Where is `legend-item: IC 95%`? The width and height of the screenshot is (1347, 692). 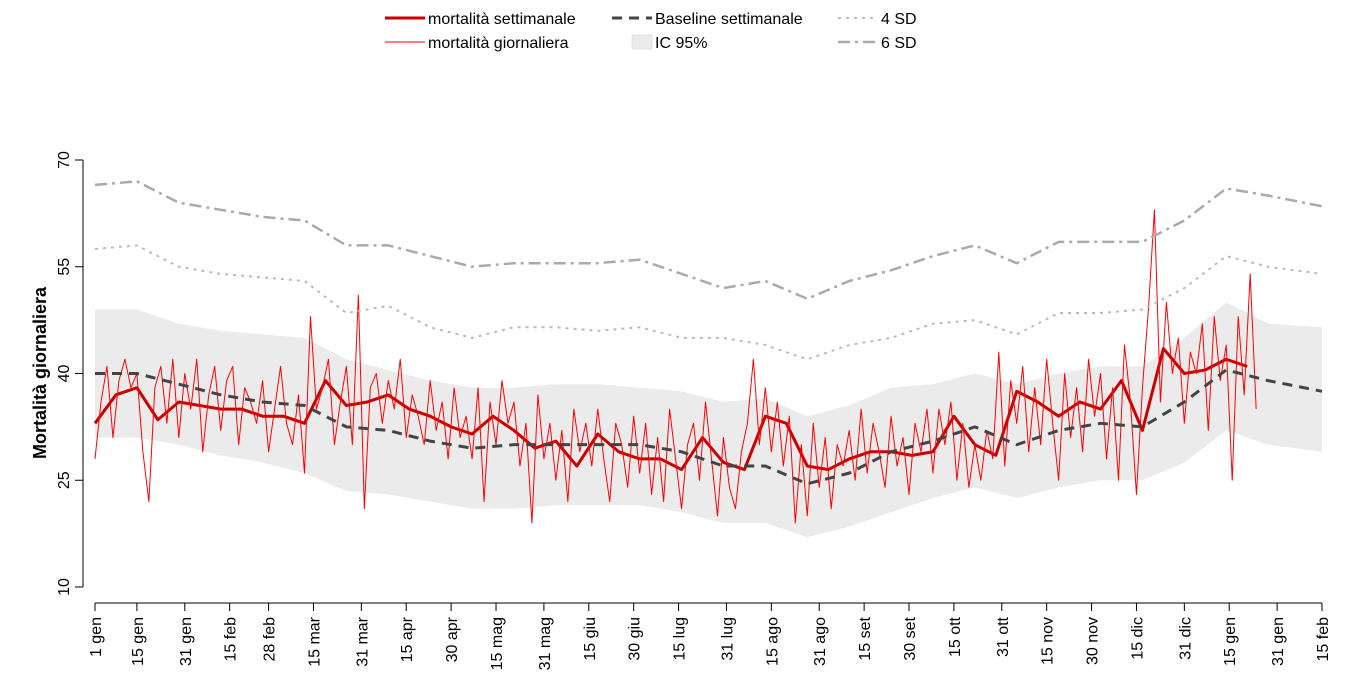 legend-item: IC 95% is located at coordinates (669, 43).